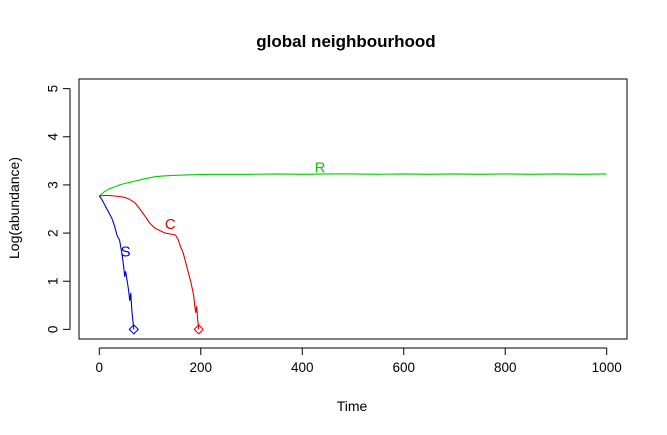 This screenshot has height=435, width=667. I want to click on y-tick-label: 1, so click(53, 281).